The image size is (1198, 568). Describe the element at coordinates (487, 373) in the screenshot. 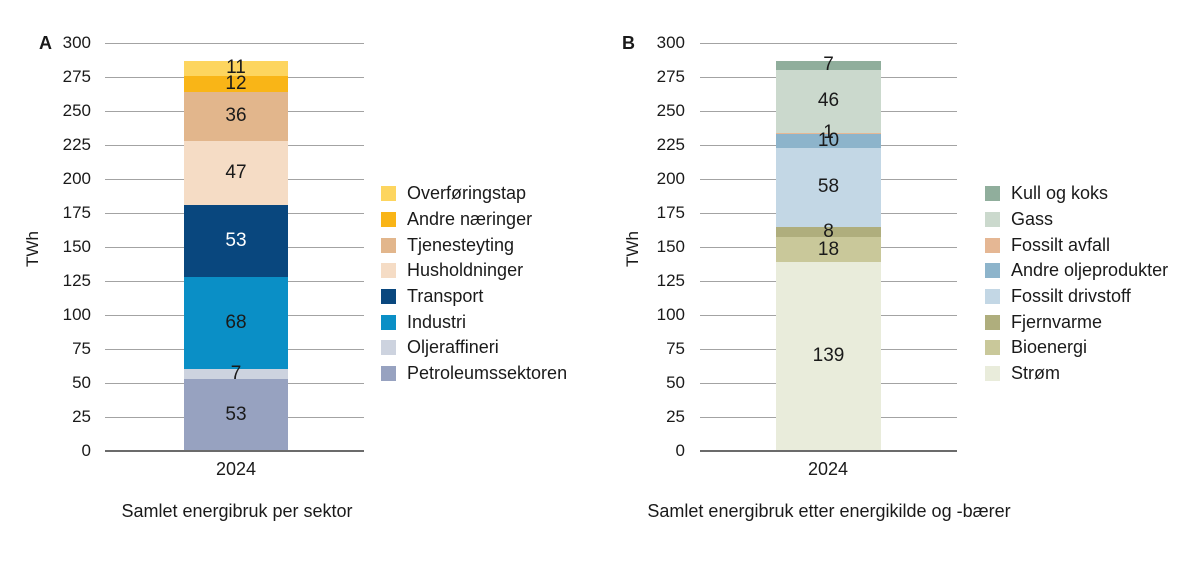

I see `legend-label: Petroleumssektoren` at that location.